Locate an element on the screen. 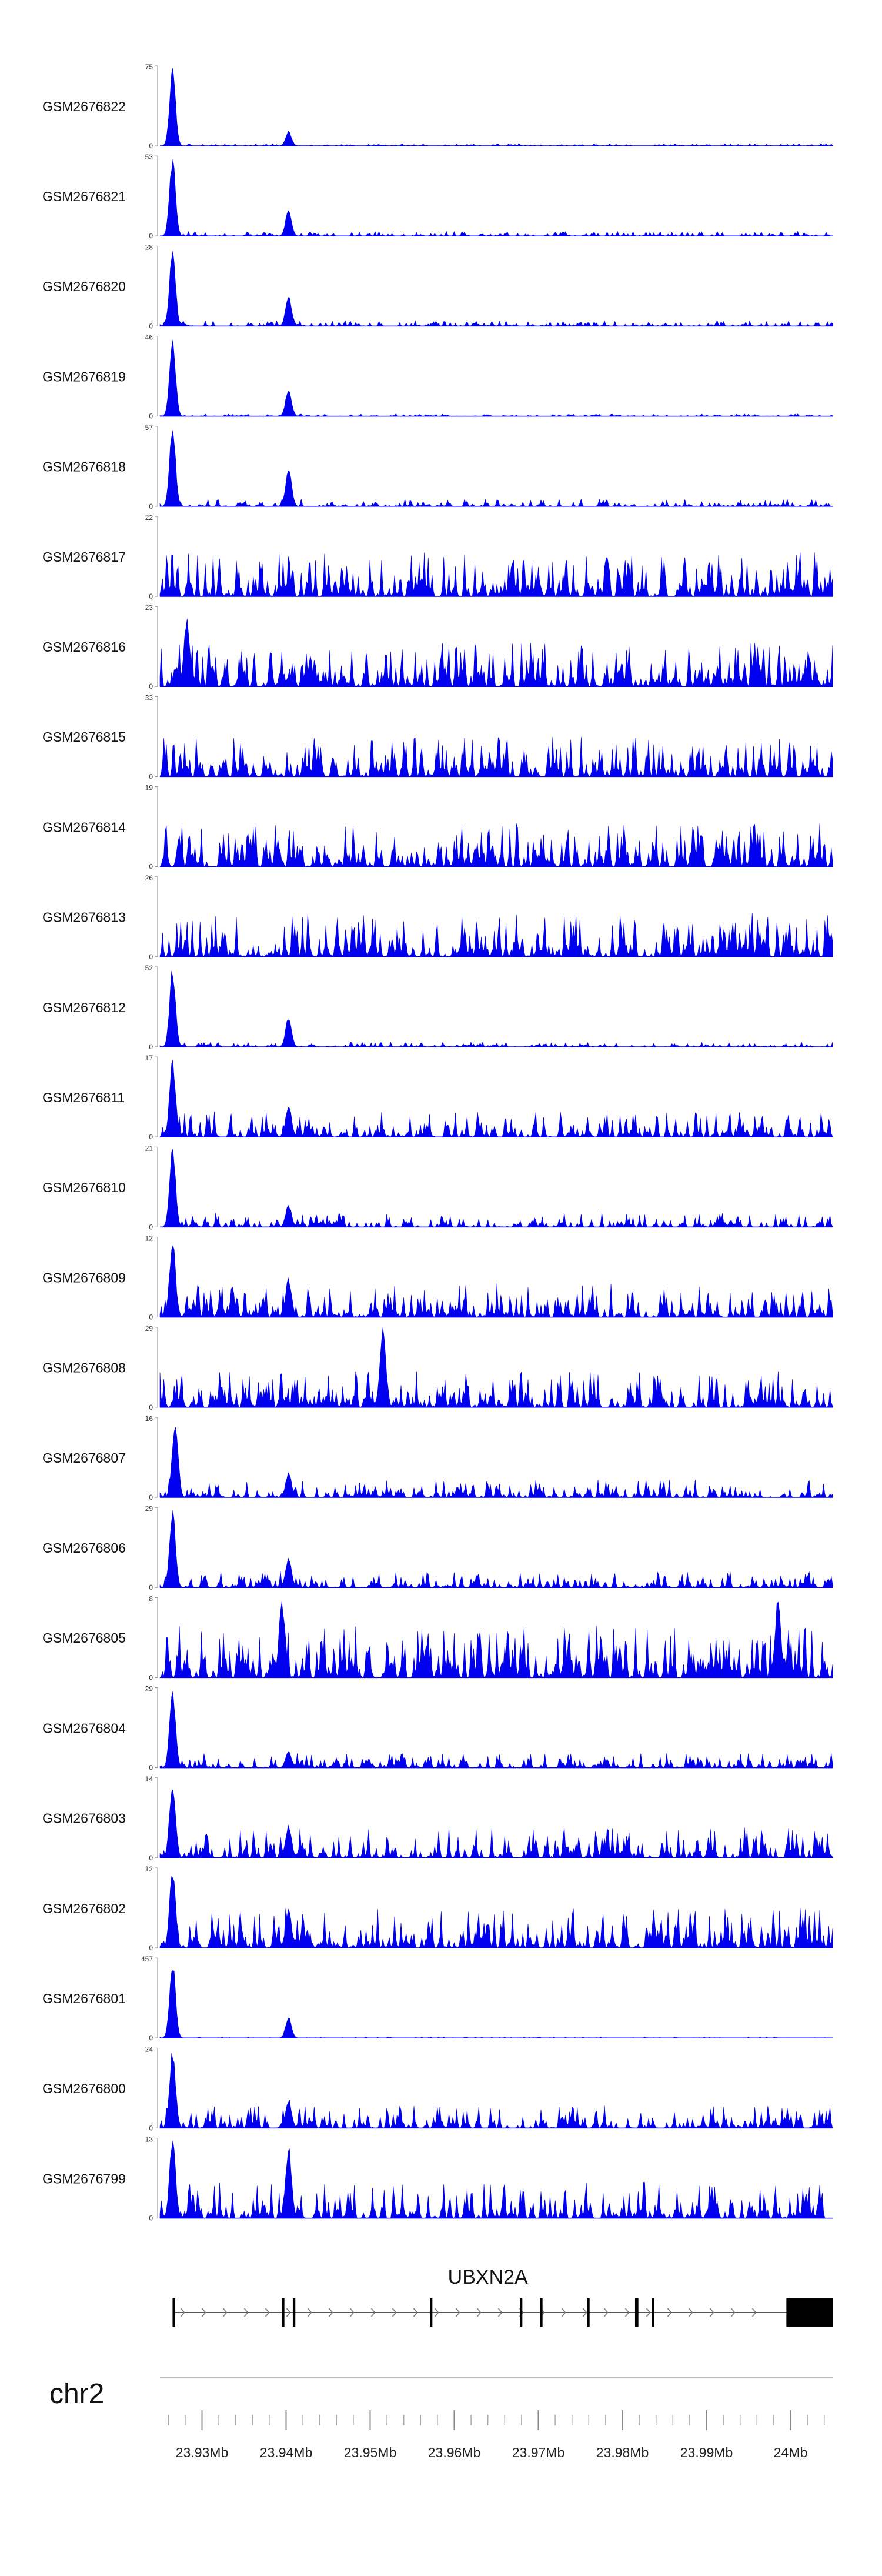  track-label: GSM2676800 is located at coordinates (84, 2088).